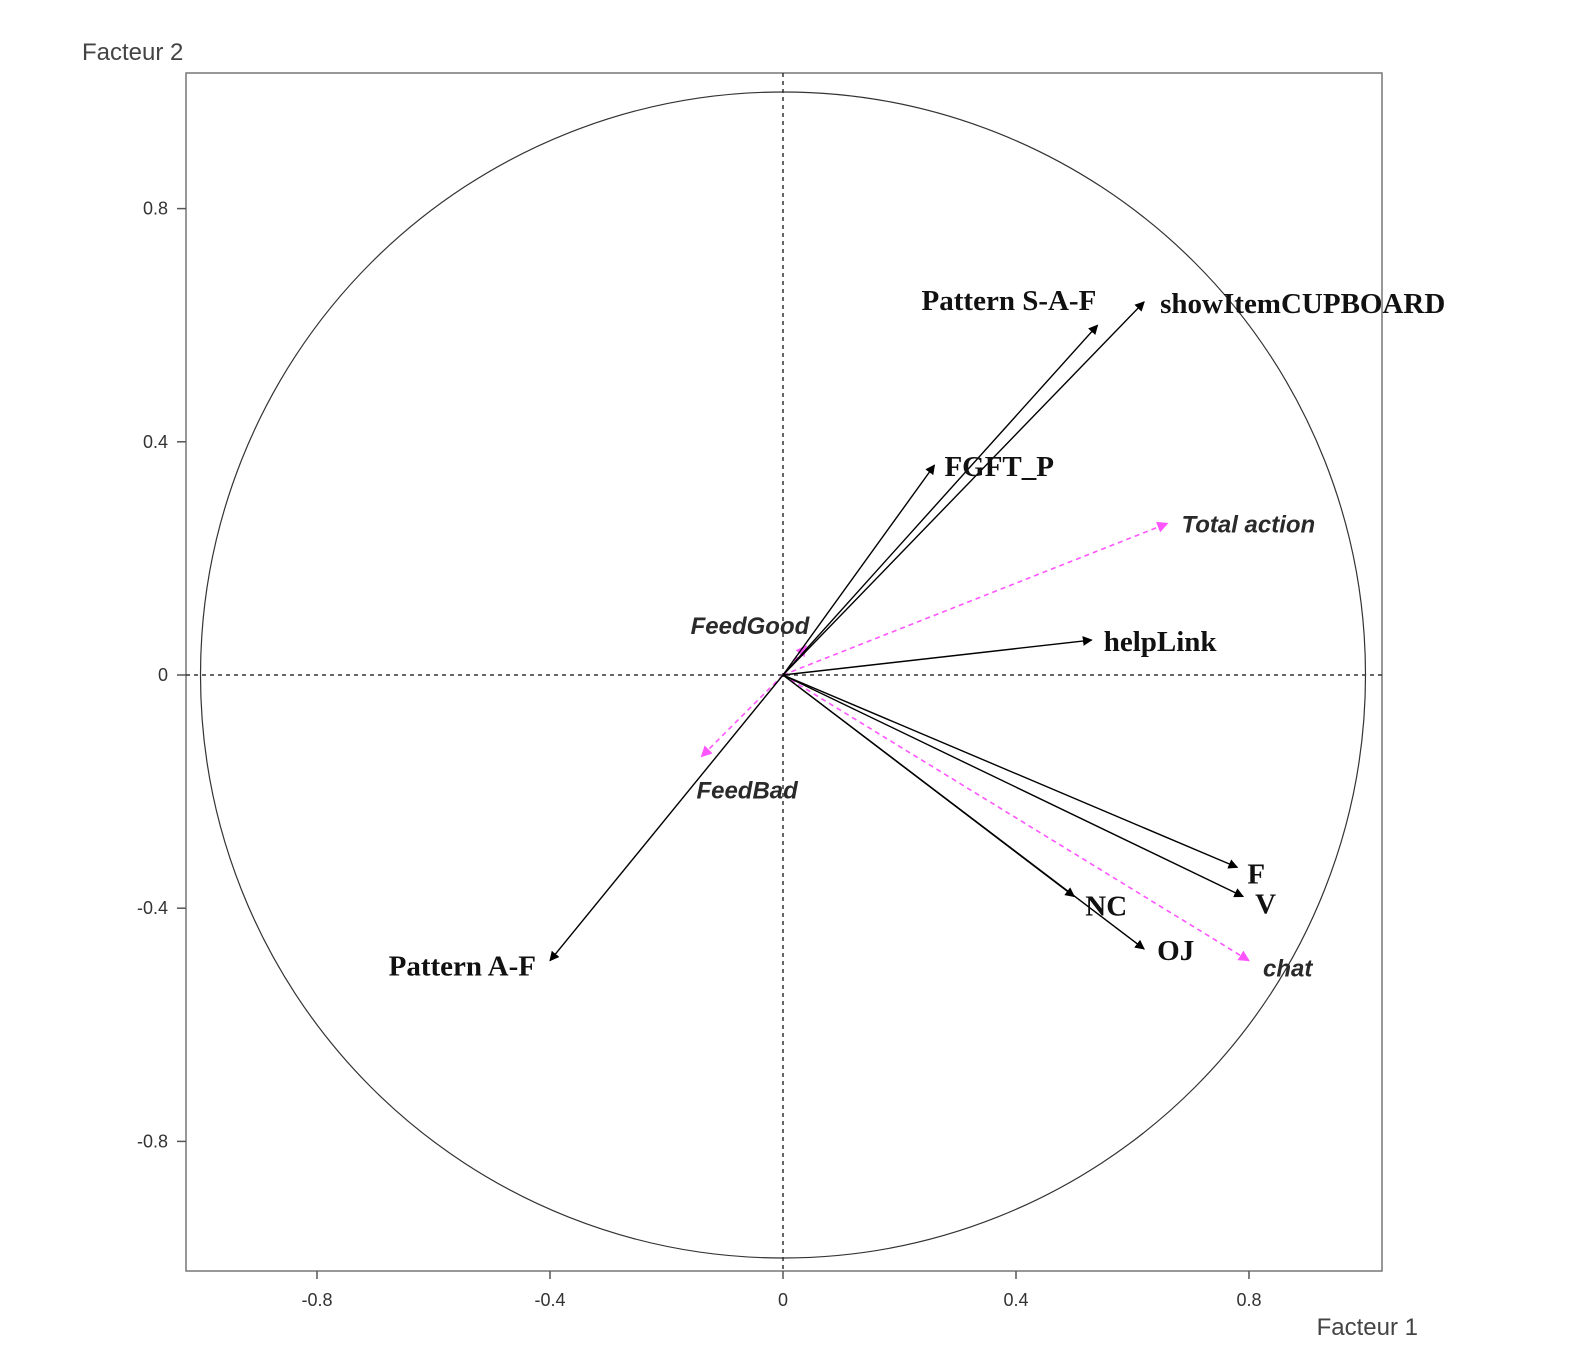 The image size is (1572, 1350). I want to click on label-oj: OJ, so click(1175, 951).